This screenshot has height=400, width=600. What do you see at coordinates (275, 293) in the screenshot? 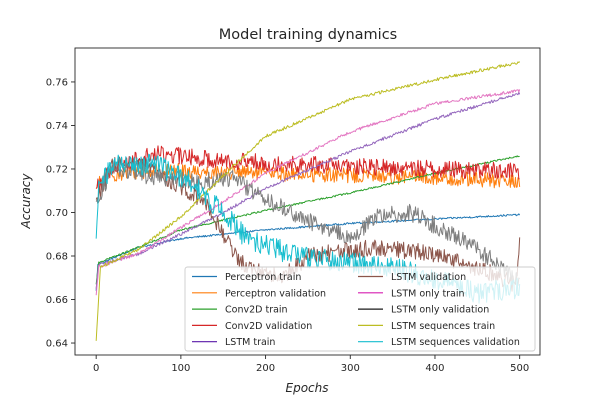
I see `legend-label: Perceptron validation` at bounding box center [275, 293].